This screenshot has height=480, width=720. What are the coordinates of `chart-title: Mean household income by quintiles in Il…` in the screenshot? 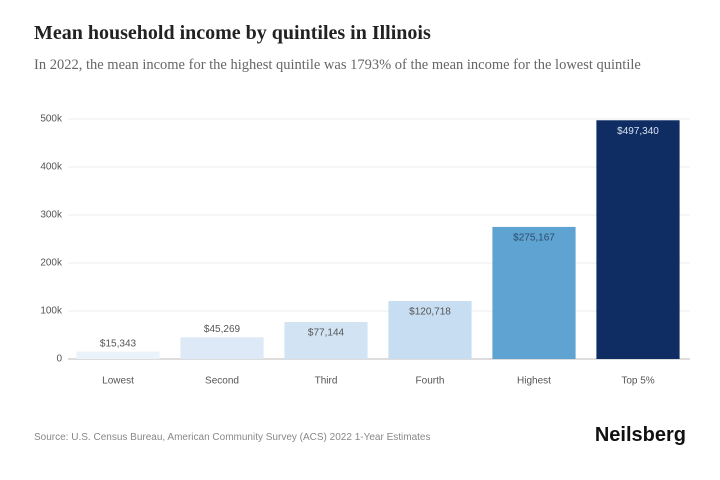 It's located at (232, 33).